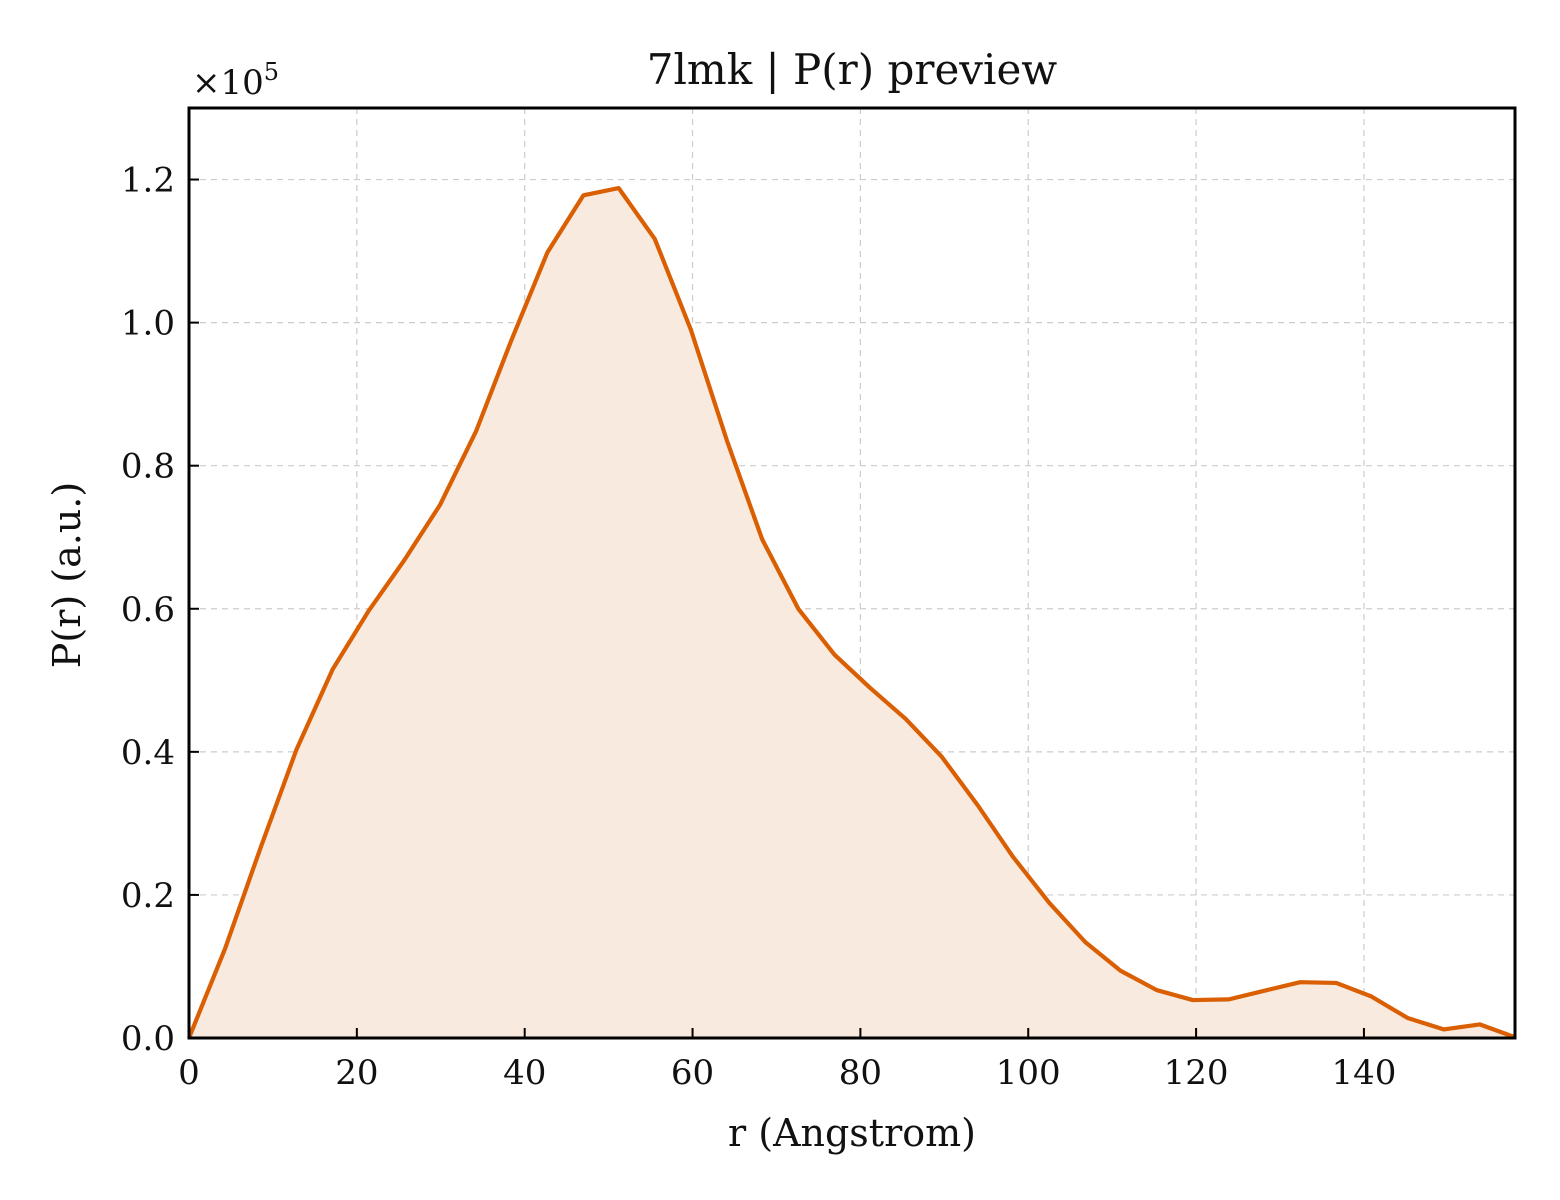 Image resolution: width=1560 pixels, height=1200 pixels. I want to click on y-tick-label: 0.6, so click(148, 610).